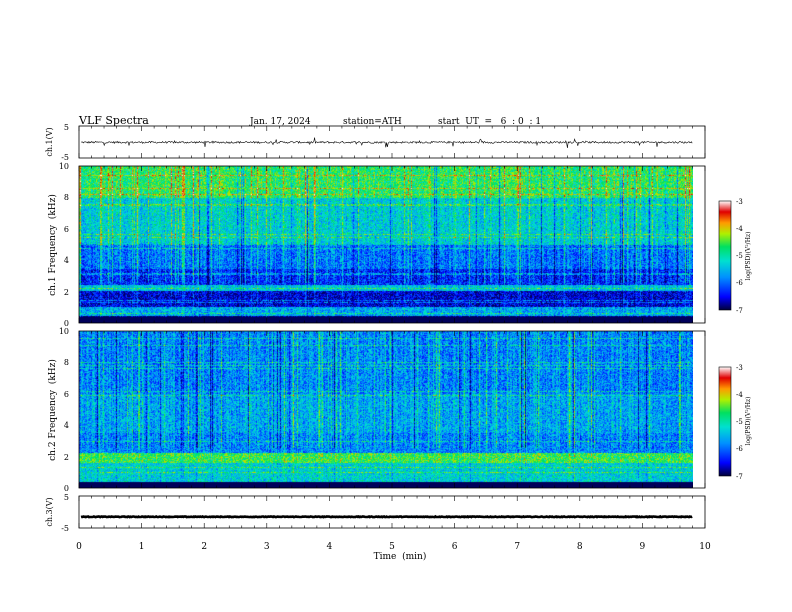  What do you see at coordinates (400, 556) in the screenshot?
I see `x-axis-label: Time (min)` at bounding box center [400, 556].